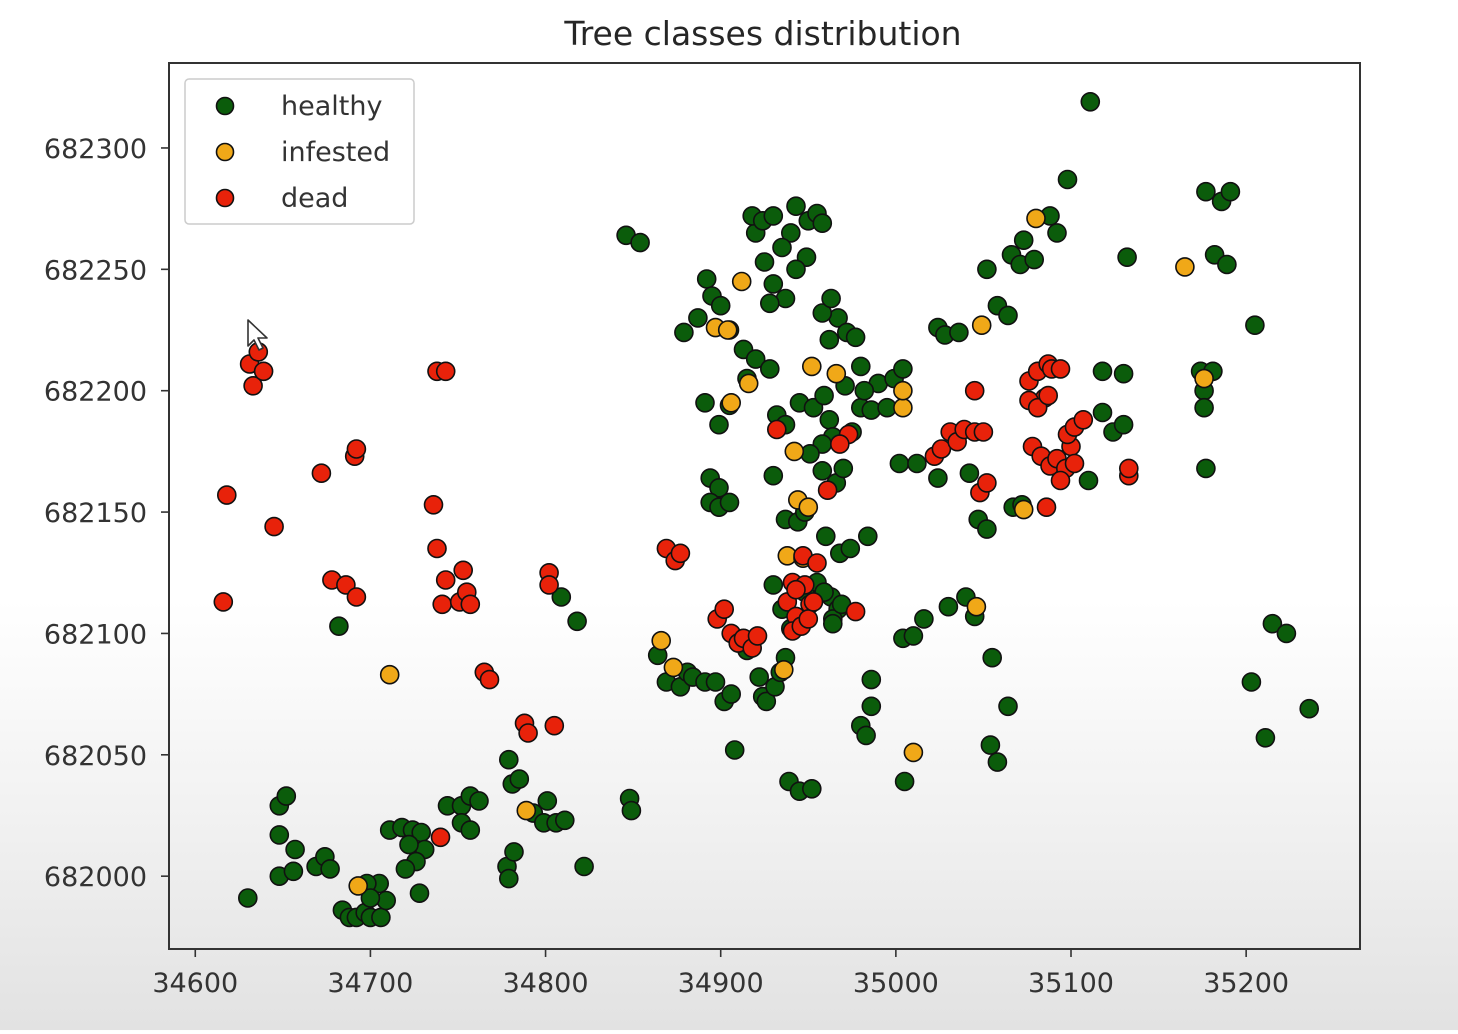 The width and height of the screenshot is (1458, 1034). What do you see at coordinates (314, 198) in the screenshot?
I see `legend-label-dead: dead` at bounding box center [314, 198].